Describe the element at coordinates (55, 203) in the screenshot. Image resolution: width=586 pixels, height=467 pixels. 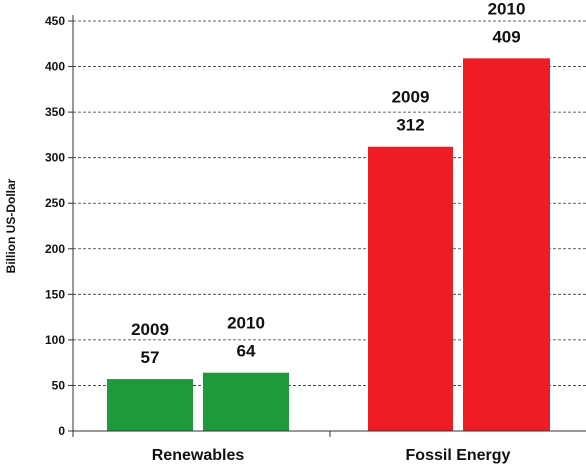
I see `y-tick-label: 250` at that location.